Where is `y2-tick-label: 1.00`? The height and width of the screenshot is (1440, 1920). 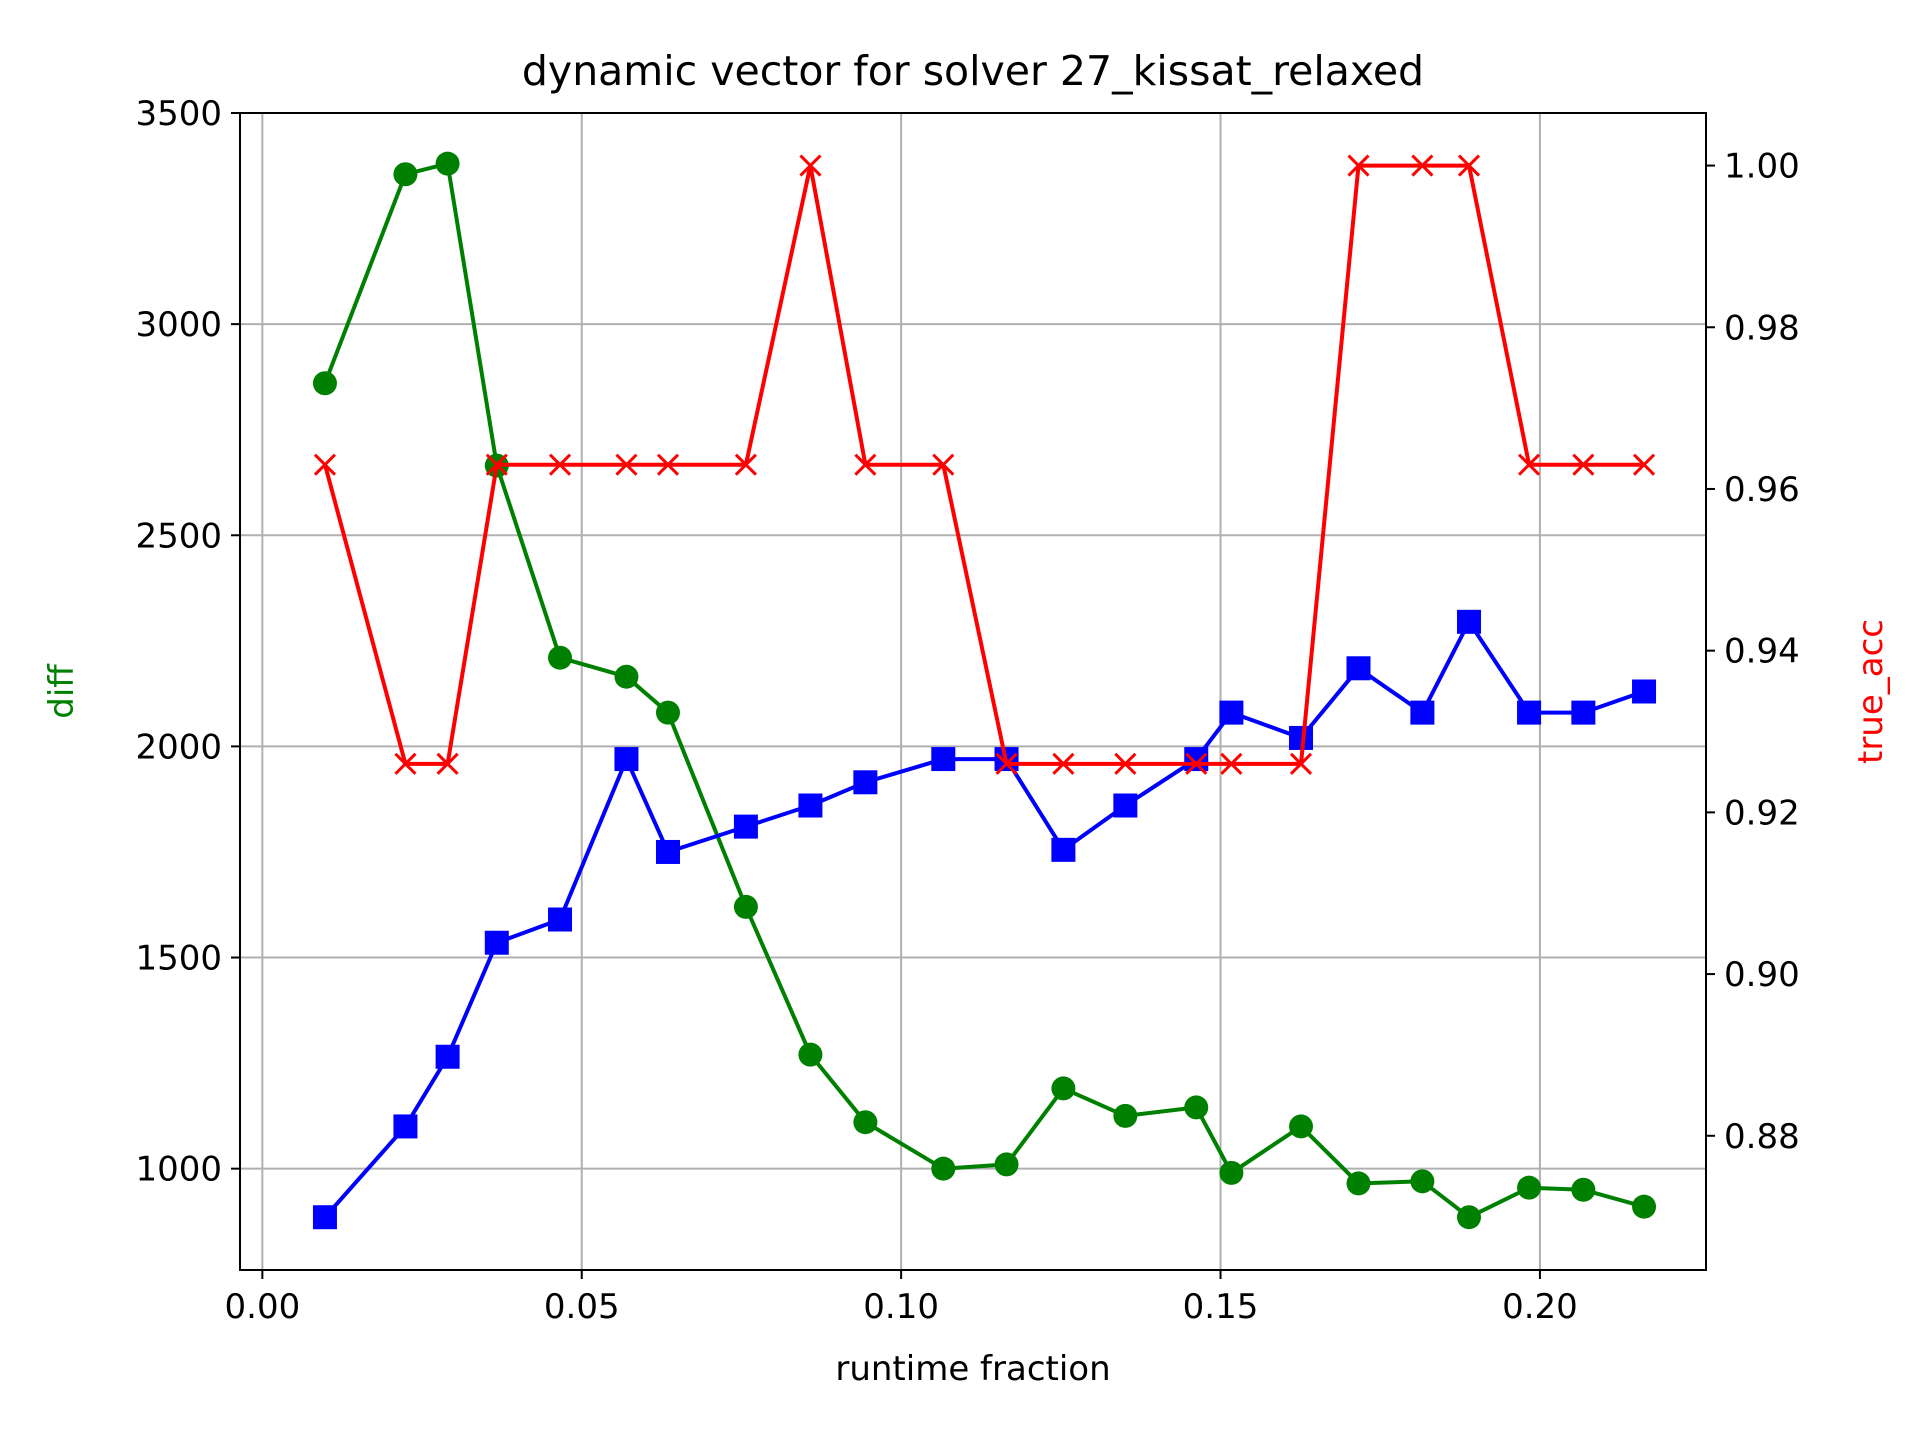 y2-tick-label: 1.00 is located at coordinates (1762, 167).